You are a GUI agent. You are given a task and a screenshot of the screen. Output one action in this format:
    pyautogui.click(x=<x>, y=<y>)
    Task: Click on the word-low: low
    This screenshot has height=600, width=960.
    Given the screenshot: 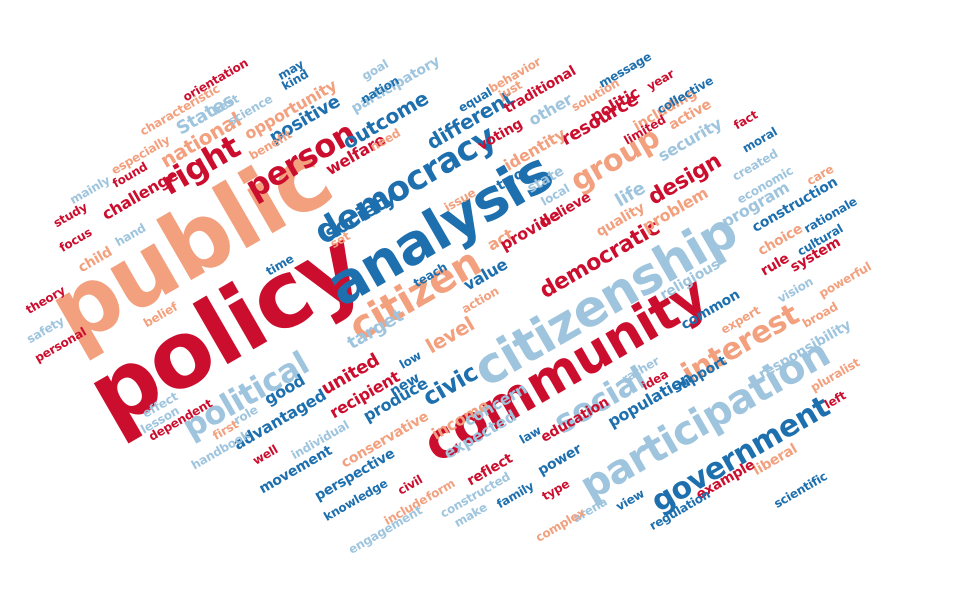 What is the action you would take?
    pyautogui.click(x=410, y=360)
    